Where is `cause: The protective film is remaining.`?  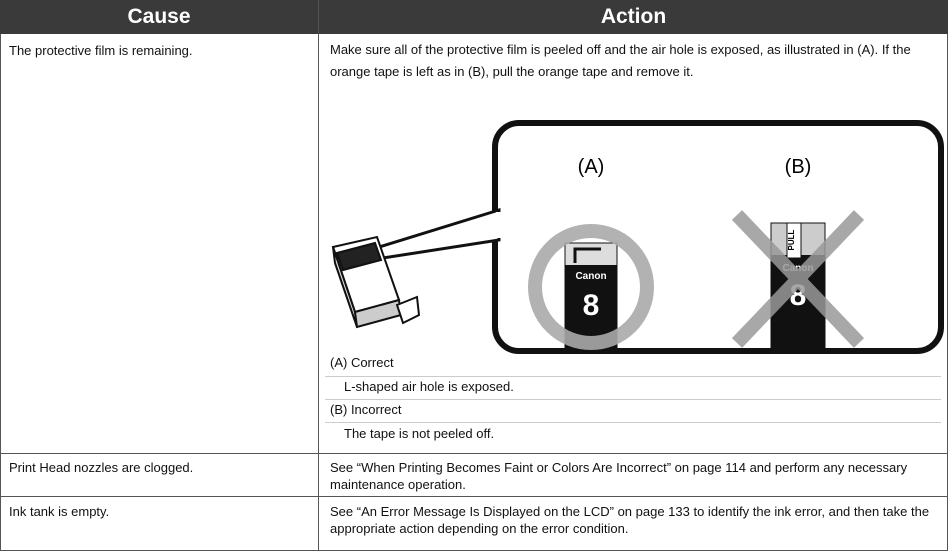 cause: The protective film is remaining. is located at coordinates (101, 50).